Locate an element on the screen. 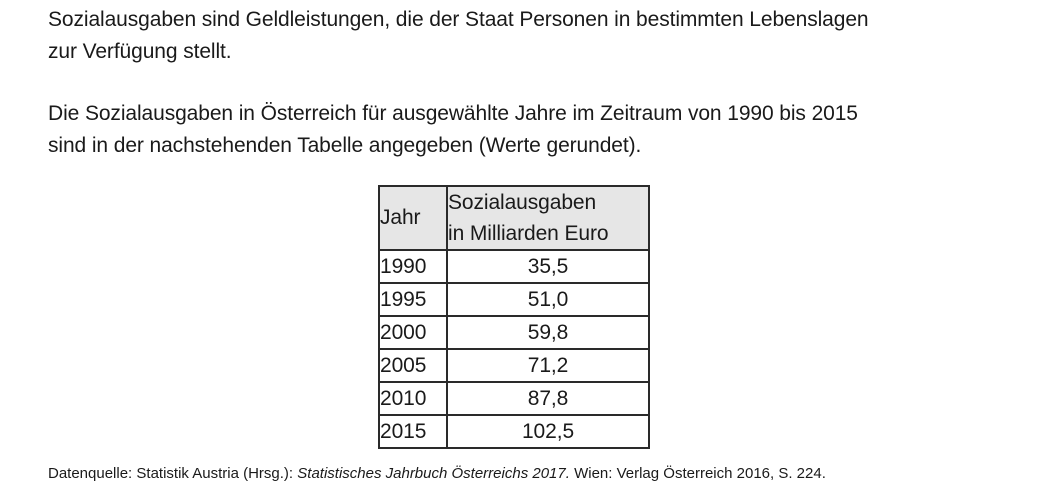 The image size is (1040, 498). cell-value: 71,2 is located at coordinates (548, 365).